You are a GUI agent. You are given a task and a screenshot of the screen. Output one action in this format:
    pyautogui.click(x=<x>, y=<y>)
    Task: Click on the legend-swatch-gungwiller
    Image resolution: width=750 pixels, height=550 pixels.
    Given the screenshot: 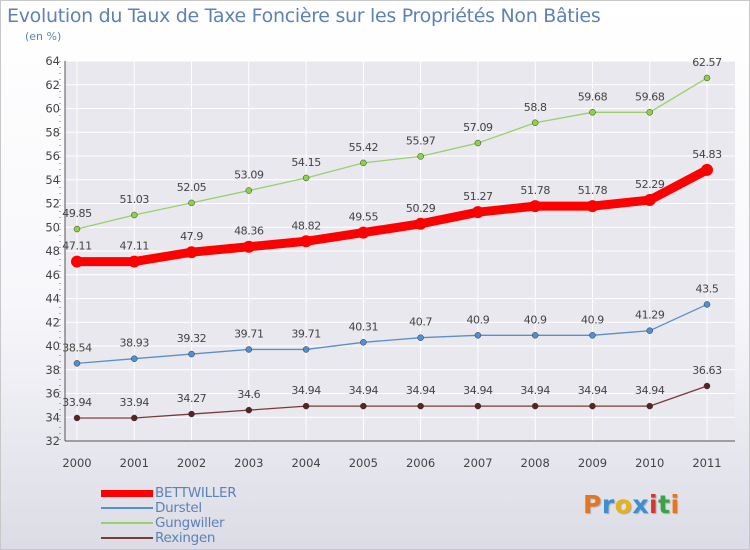 What is the action you would take?
    pyautogui.click(x=127, y=523)
    